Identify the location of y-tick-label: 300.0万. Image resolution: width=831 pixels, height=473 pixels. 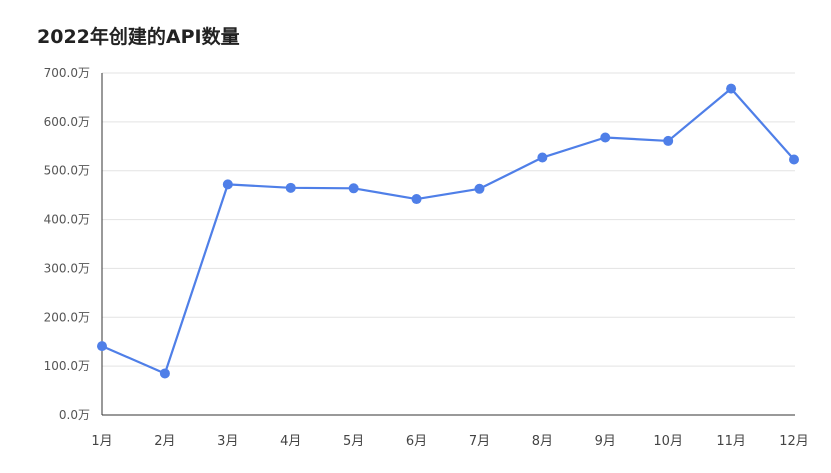
(67, 268).